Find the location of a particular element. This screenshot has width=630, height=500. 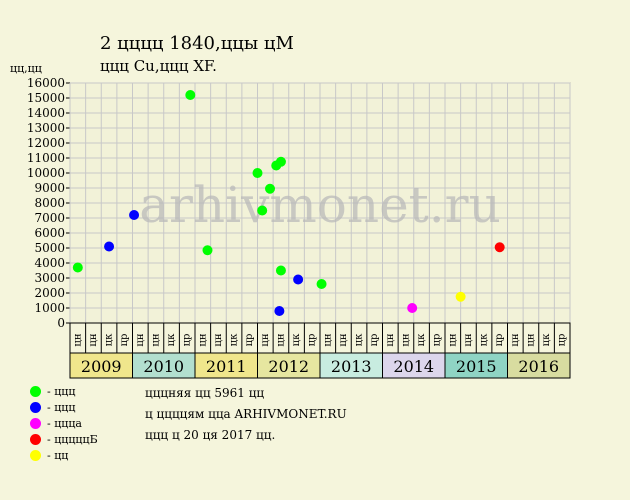

y-tick-label: 9000 is located at coordinates (49, 188).